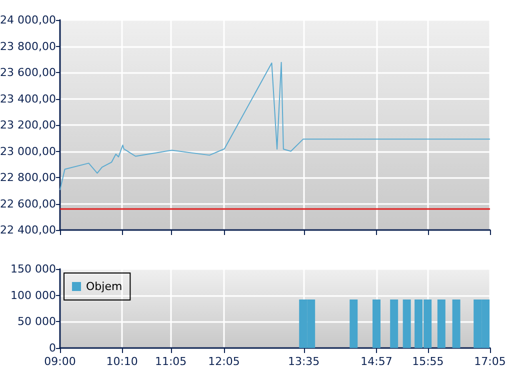 The image size is (507, 380). I want to click on x-tick-label: 10:10, so click(122, 361).